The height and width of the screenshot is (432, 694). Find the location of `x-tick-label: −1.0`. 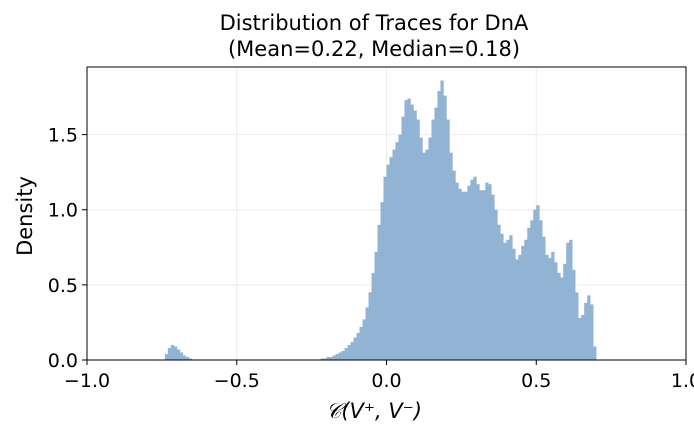

x-tick-label: −1.0 is located at coordinates (87, 381).